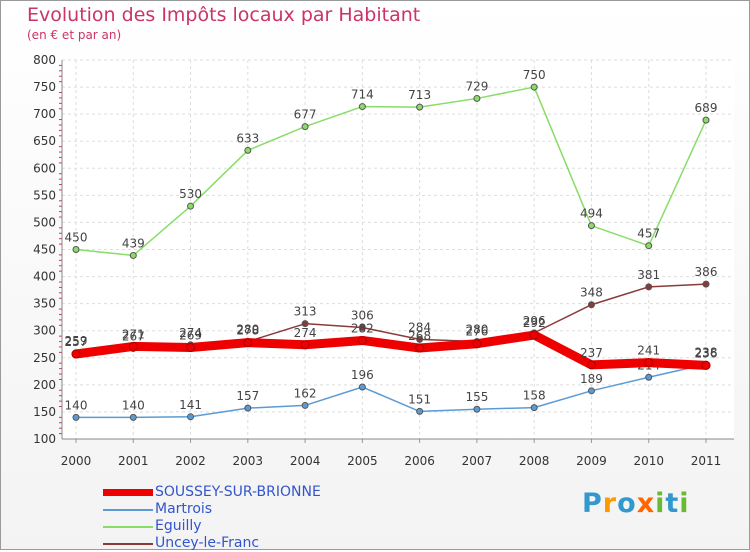 This screenshot has height=552, width=750. Describe the element at coordinates (44, 358) in the screenshot. I see `y-tick-label: 250` at that location.